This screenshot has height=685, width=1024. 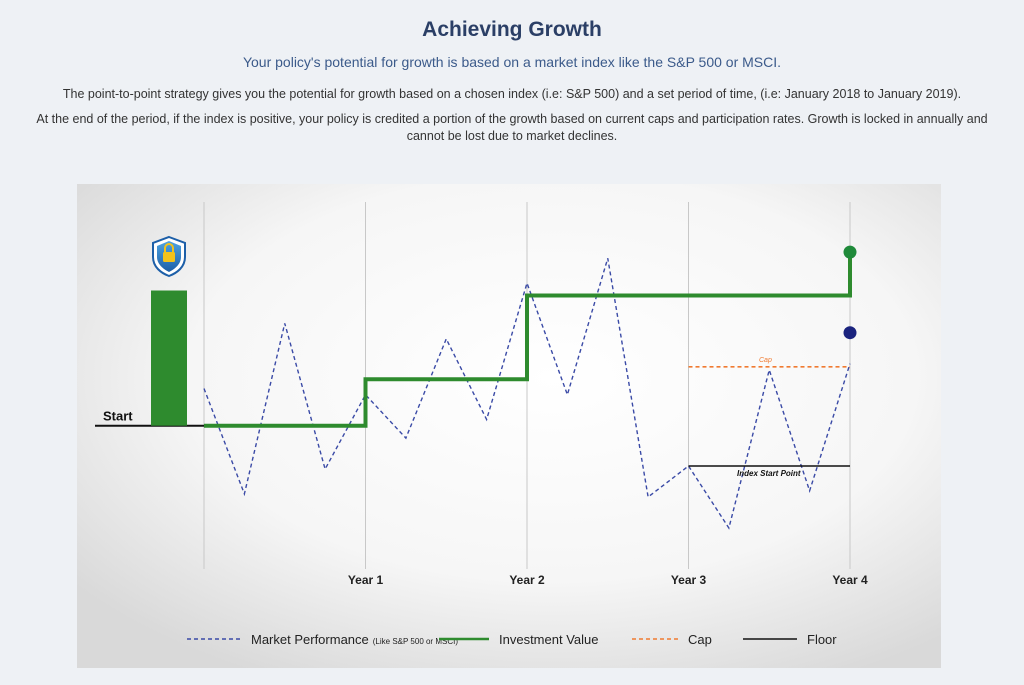 What do you see at coordinates (118, 416) in the screenshot?
I see `start-label: Start` at bounding box center [118, 416].